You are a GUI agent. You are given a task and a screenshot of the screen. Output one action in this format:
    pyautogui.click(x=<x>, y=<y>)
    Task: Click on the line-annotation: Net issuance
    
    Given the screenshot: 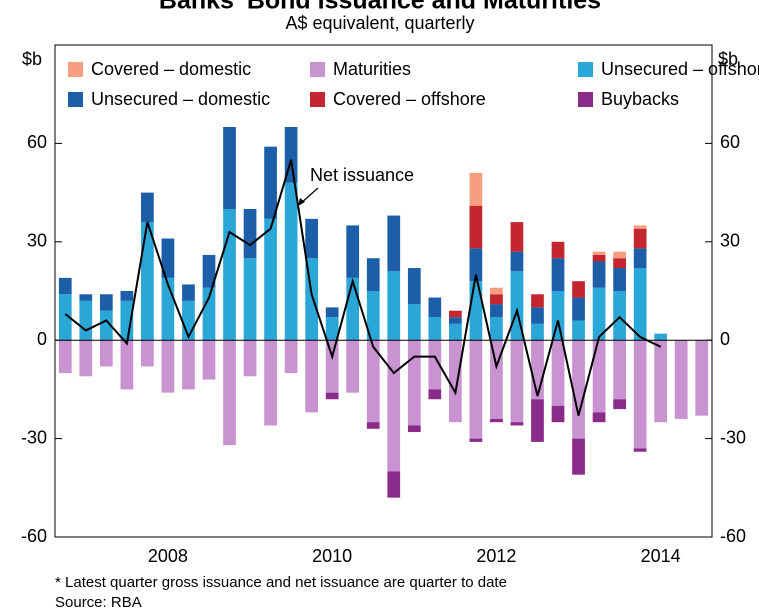 What is the action you would take?
    pyautogui.click(x=362, y=175)
    